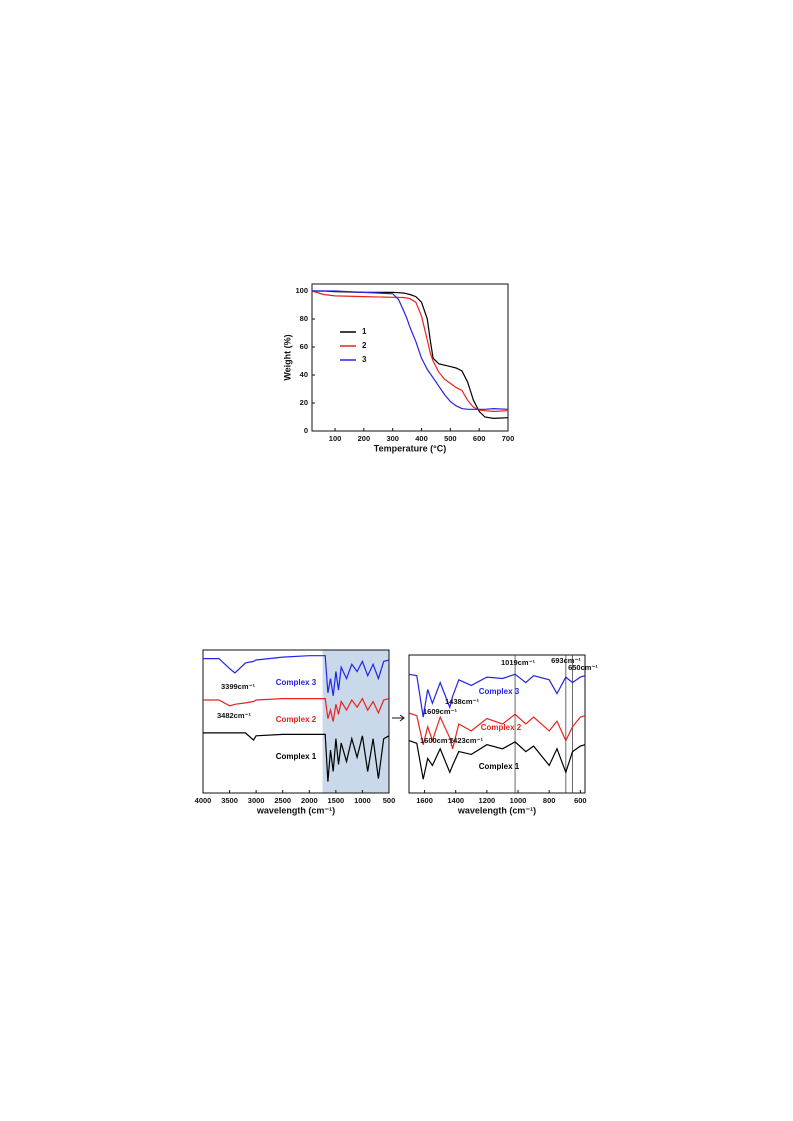  What do you see at coordinates (398, 718) in the screenshot?
I see `zoom-arrow` at bounding box center [398, 718].